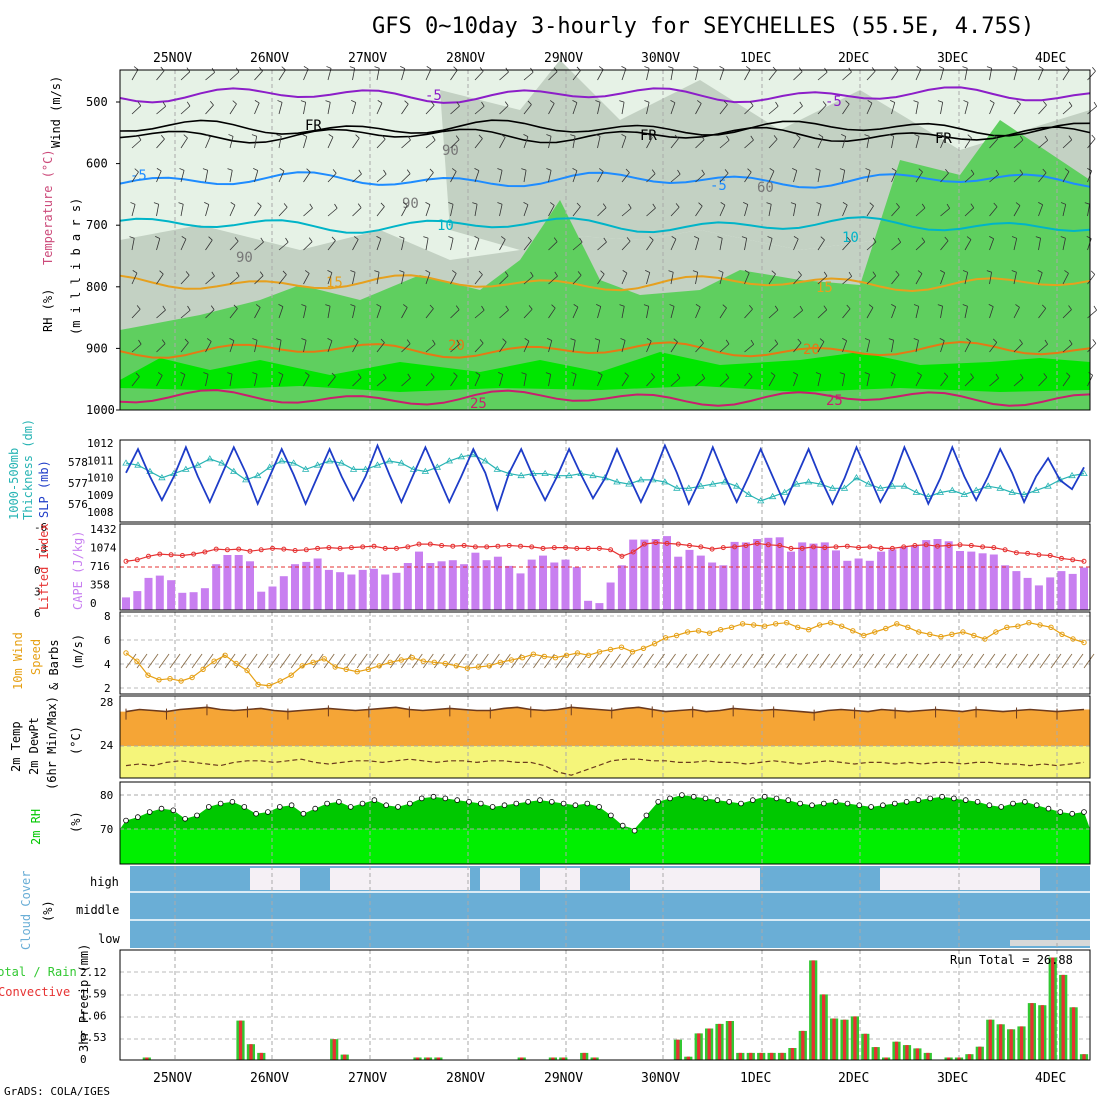 The width and height of the screenshot is (1100, 1104). What do you see at coordinates (18, 661) in the screenshot?
I see `wind10-label1: 10m Wind` at bounding box center [18, 661].